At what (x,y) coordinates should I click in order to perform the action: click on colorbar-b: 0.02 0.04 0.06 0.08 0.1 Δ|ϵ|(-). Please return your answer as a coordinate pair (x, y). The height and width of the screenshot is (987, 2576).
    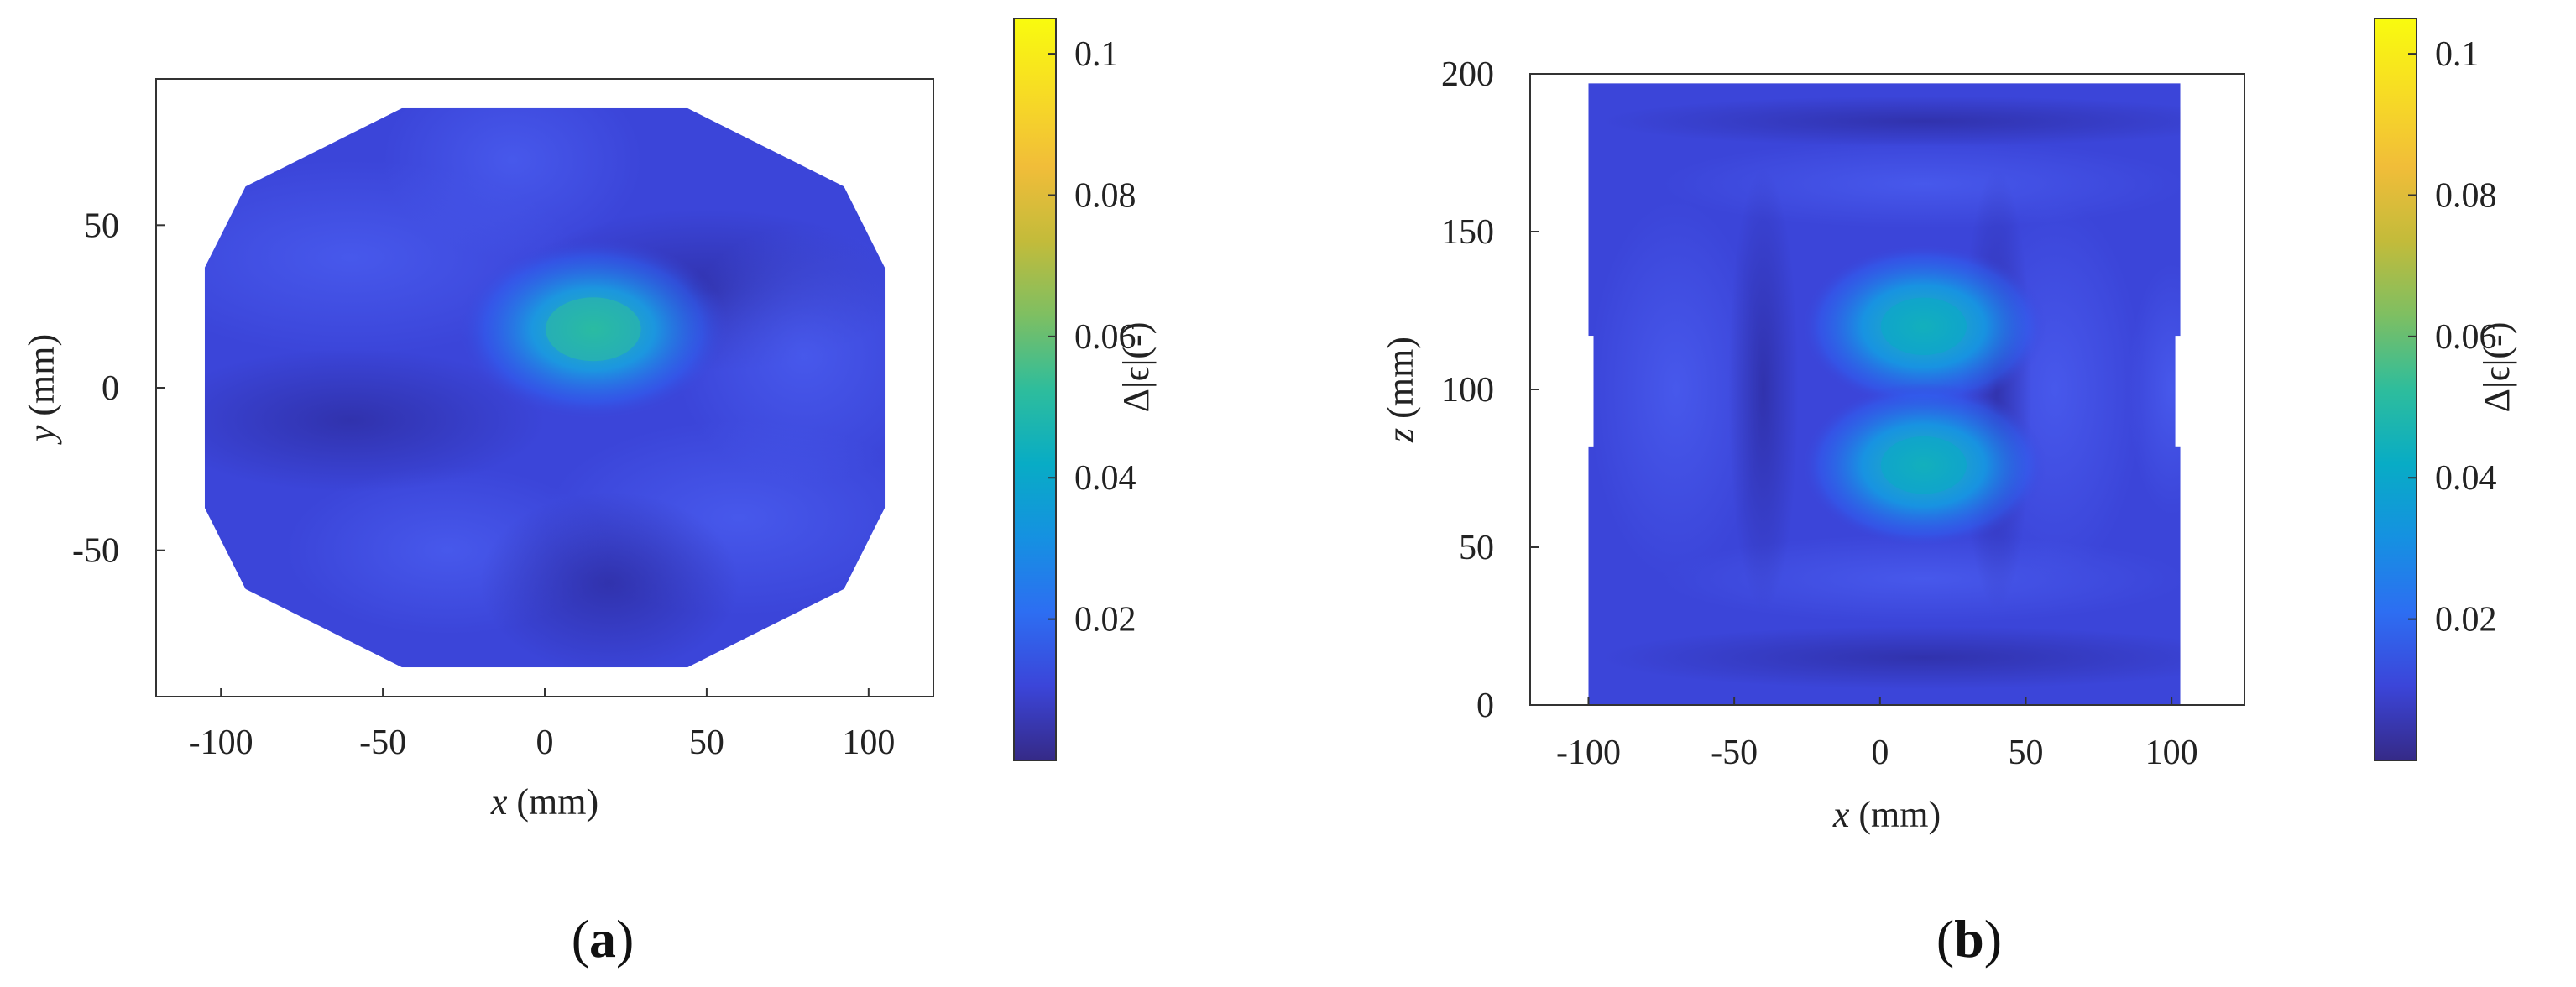
    Looking at the image, I should click on (2445, 389).